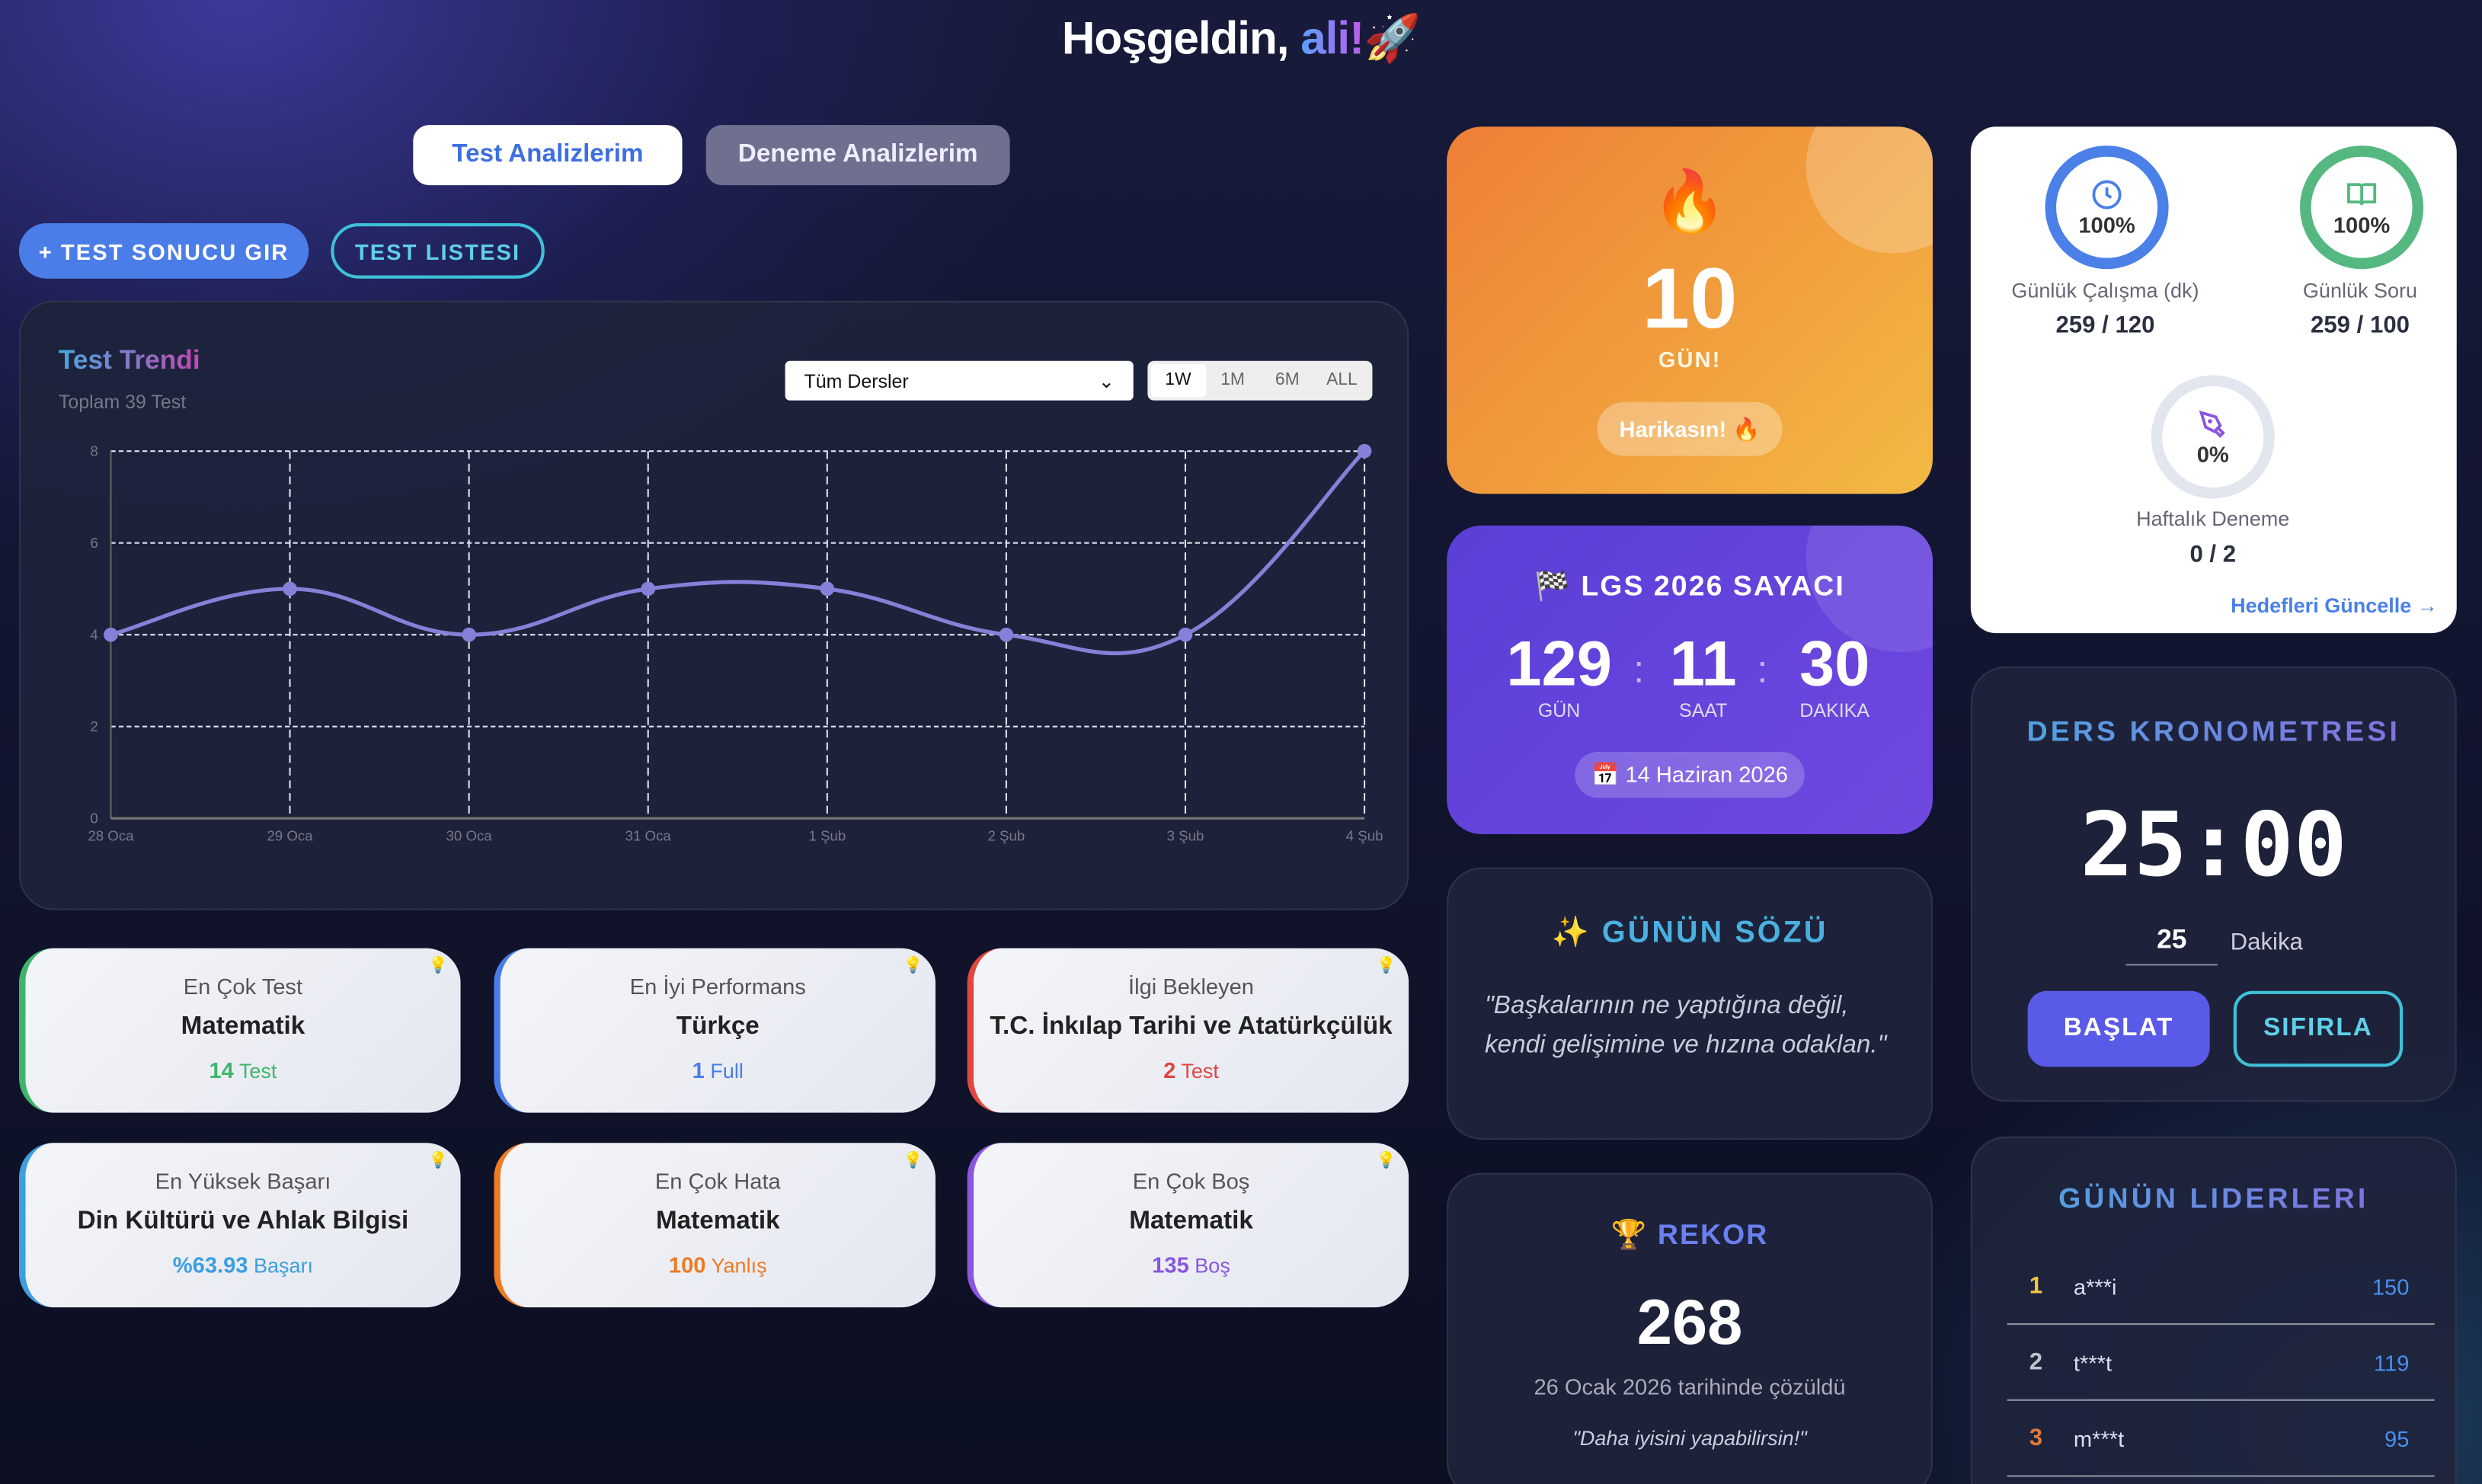 Image resolution: width=2482 pixels, height=1484 pixels. Describe the element at coordinates (2036, 1286) in the screenshot. I see `leader-rank: 1` at that location.